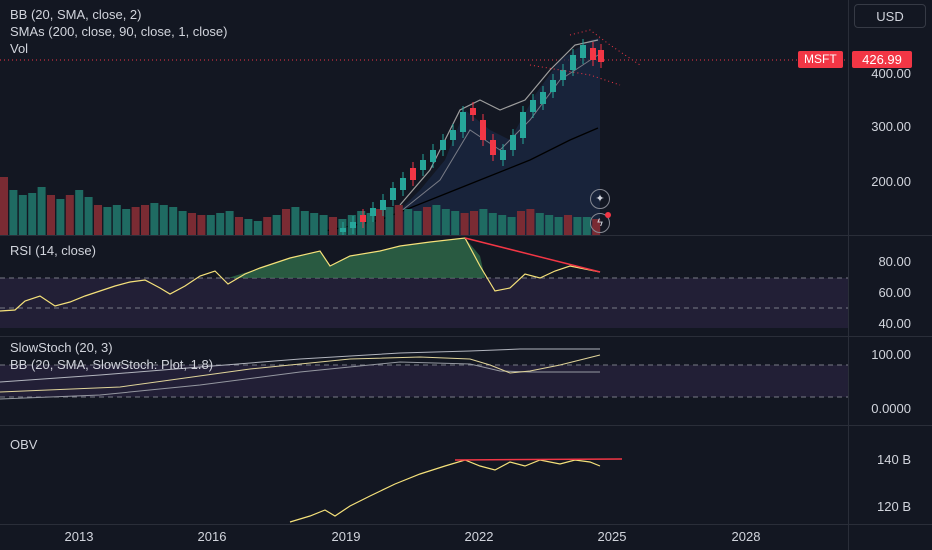  Describe the element at coordinates (19, 48) in the screenshot. I see `indicator-vol: Vol` at that location.